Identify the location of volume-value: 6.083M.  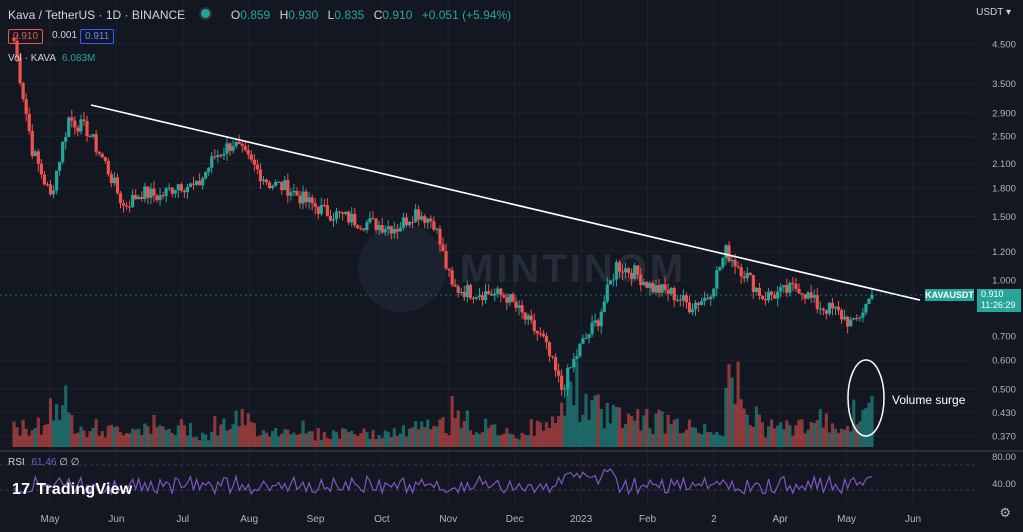
(78, 58).